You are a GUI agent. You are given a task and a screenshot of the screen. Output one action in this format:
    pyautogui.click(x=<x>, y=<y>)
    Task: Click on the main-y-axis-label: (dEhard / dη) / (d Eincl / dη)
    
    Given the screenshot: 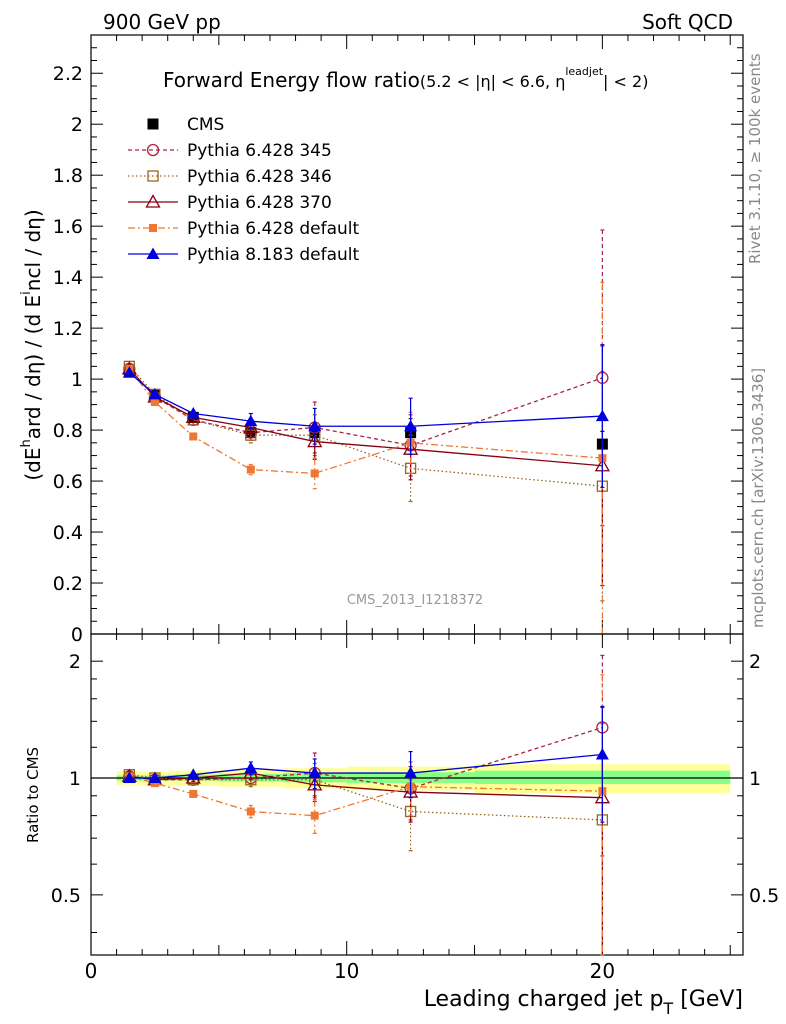 What is the action you would take?
    pyautogui.click(x=32, y=344)
    